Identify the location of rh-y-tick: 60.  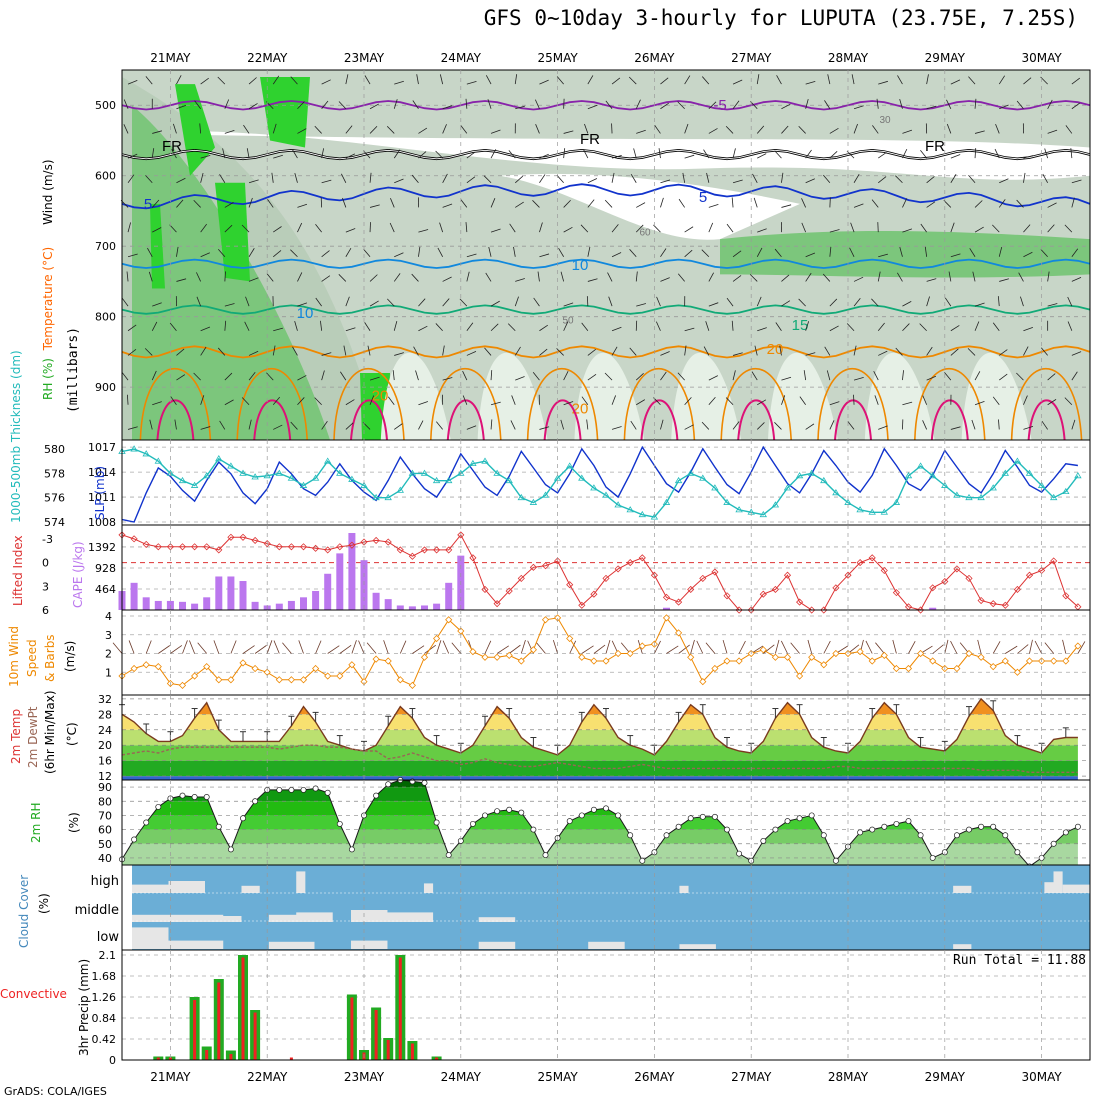
(105, 830).